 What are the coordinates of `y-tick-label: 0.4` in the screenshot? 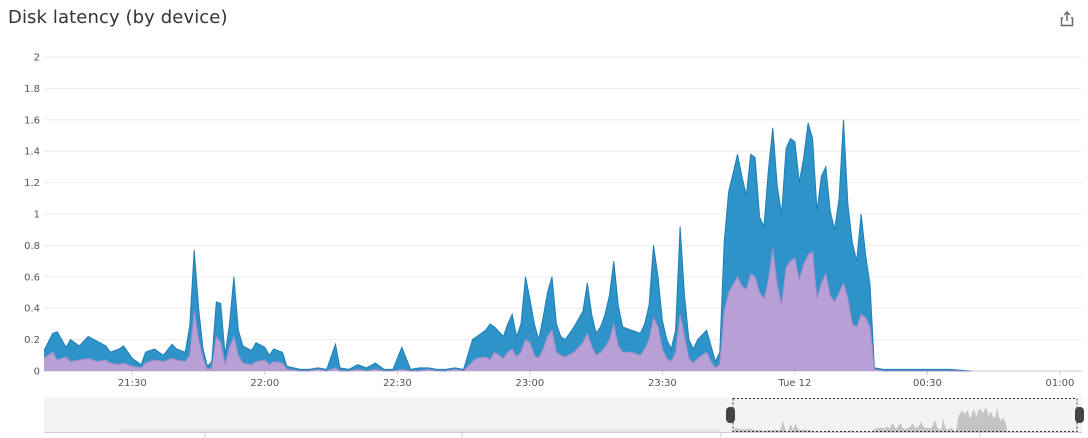 It's located at (32, 309).